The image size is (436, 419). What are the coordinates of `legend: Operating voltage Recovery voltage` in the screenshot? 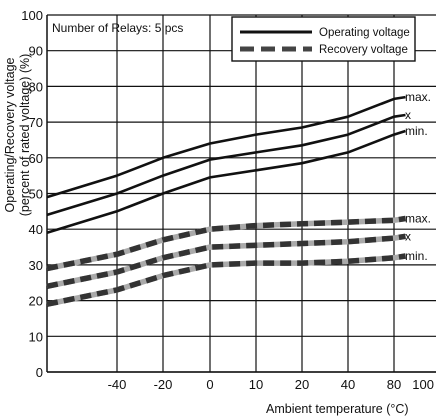 It's located at (323, 39).